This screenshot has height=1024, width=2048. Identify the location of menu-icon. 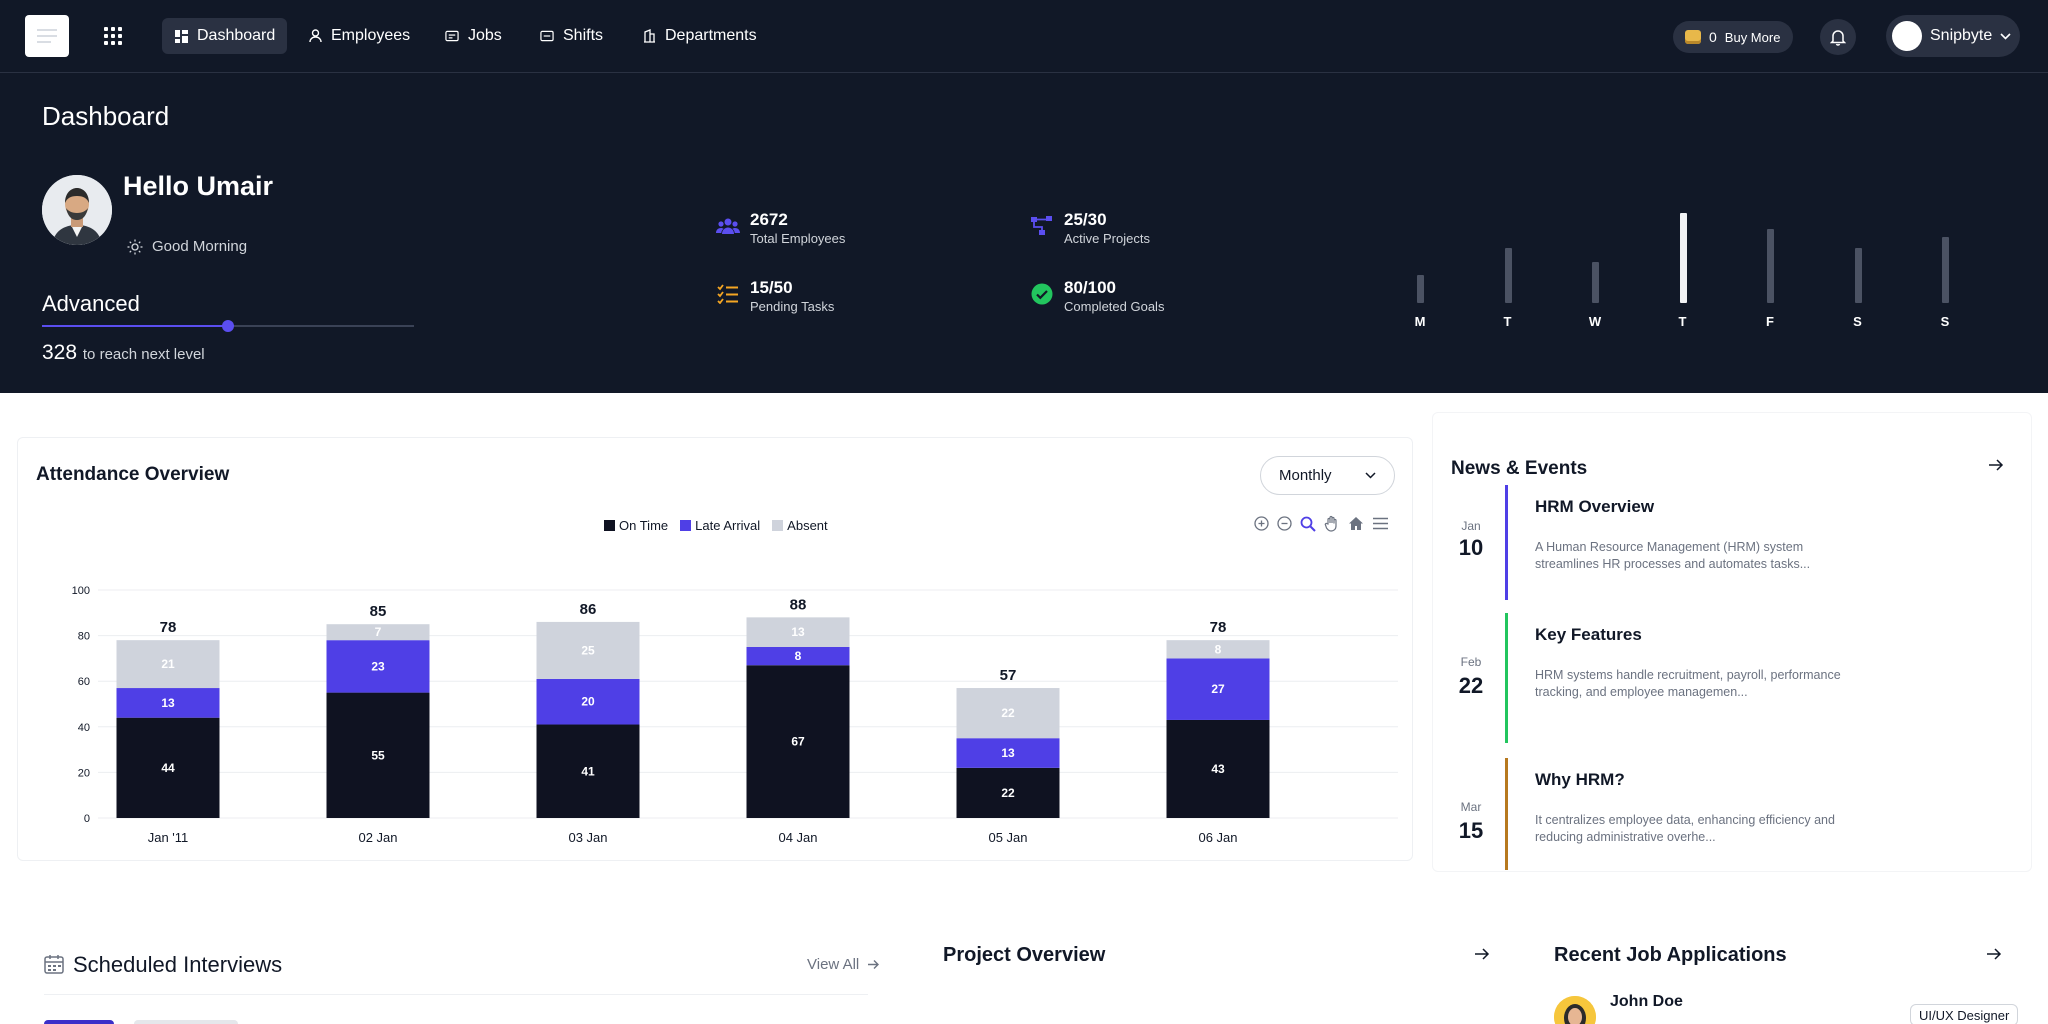
(1380, 523).